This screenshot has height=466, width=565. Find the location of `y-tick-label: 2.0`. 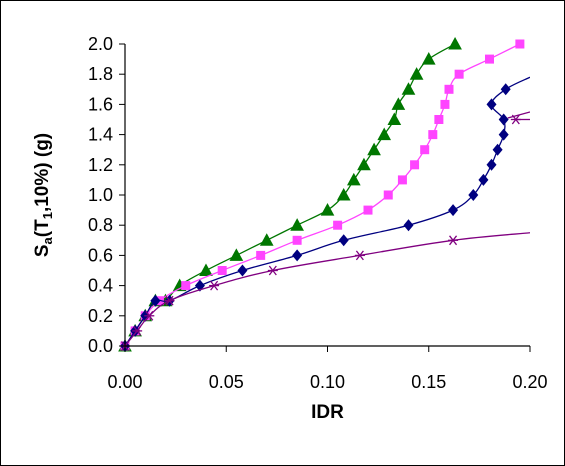

y-tick-label: 2.0 is located at coordinates (100, 44).